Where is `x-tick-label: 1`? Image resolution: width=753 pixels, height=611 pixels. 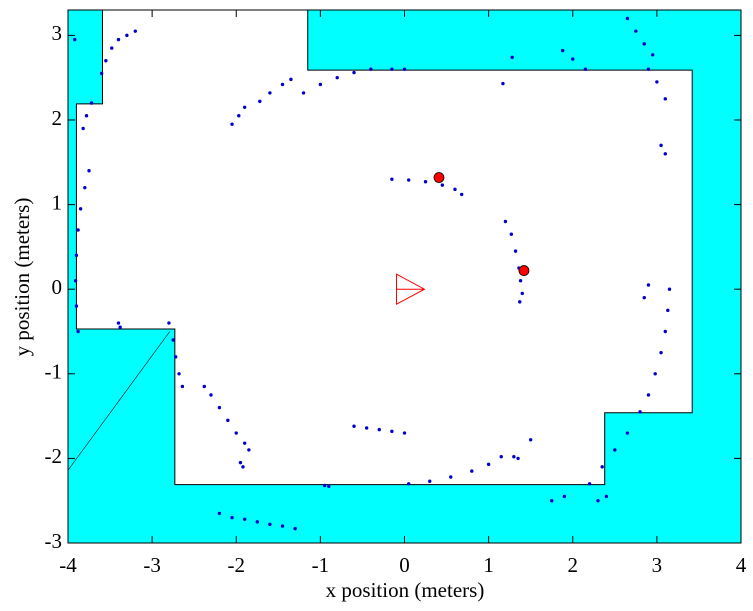 x-tick-label: 1 is located at coordinates (488, 565).